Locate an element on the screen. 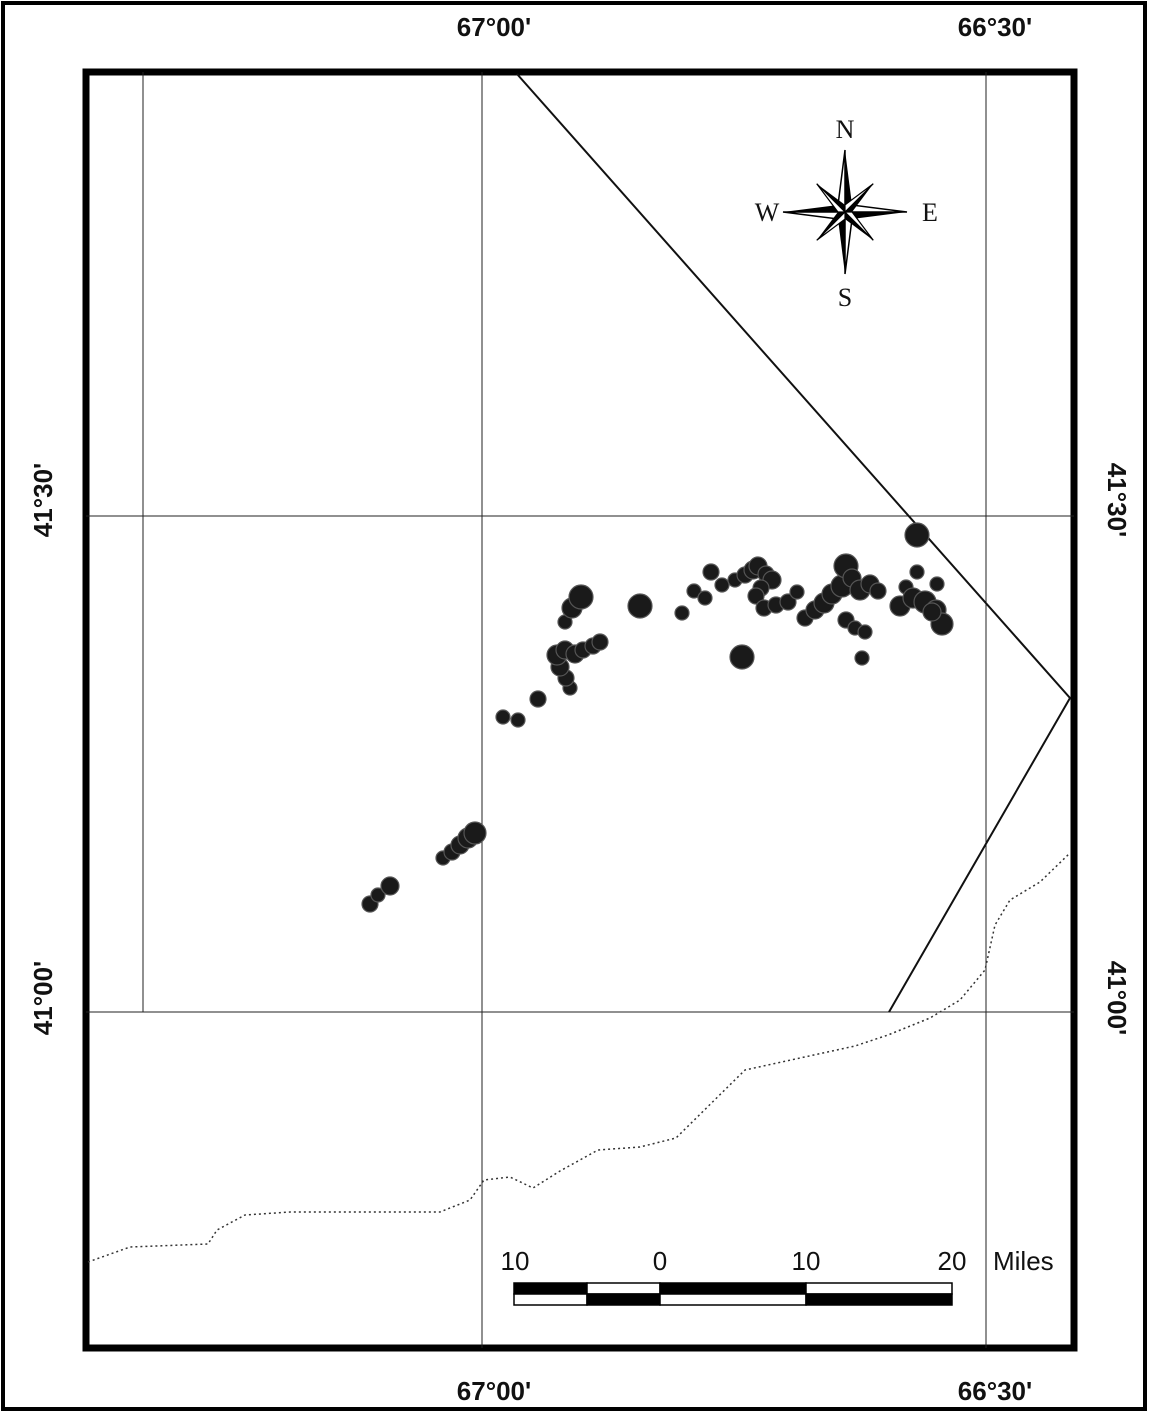 Image resolution: width=1150 pixels, height=1414 pixels. top-label-66-30: 66°30' is located at coordinates (995, 27).